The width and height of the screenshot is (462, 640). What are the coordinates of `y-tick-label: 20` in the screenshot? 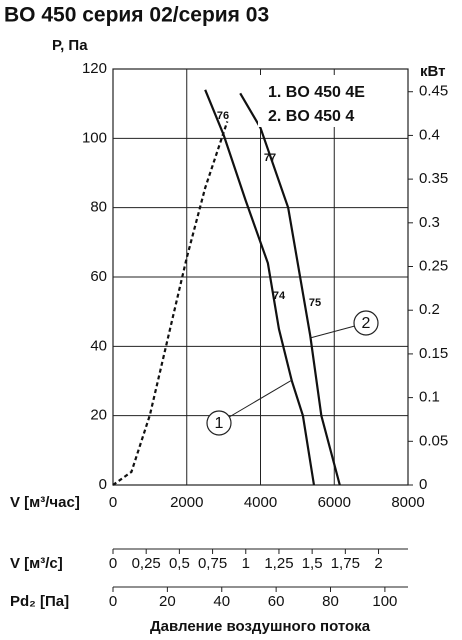 It's located at (98, 415).